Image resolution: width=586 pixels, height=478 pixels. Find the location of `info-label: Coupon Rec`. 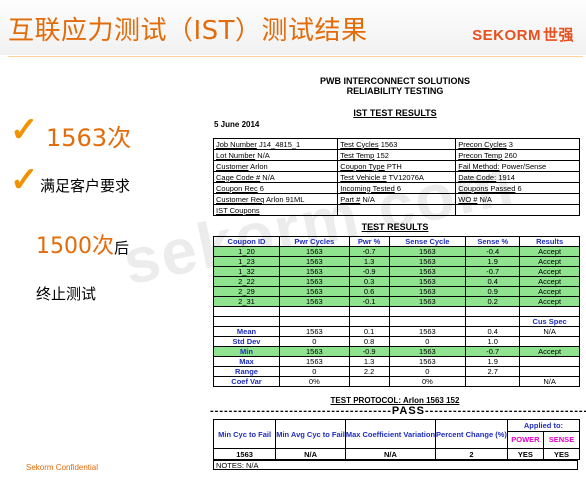

info-label: Coupon Rec is located at coordinates (237, 188).